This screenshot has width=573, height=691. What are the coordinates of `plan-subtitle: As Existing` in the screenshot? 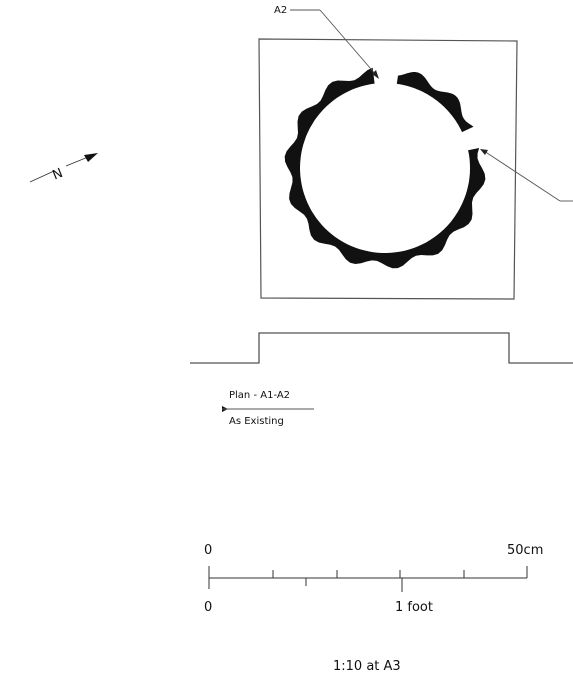 It's located at (256, 421).